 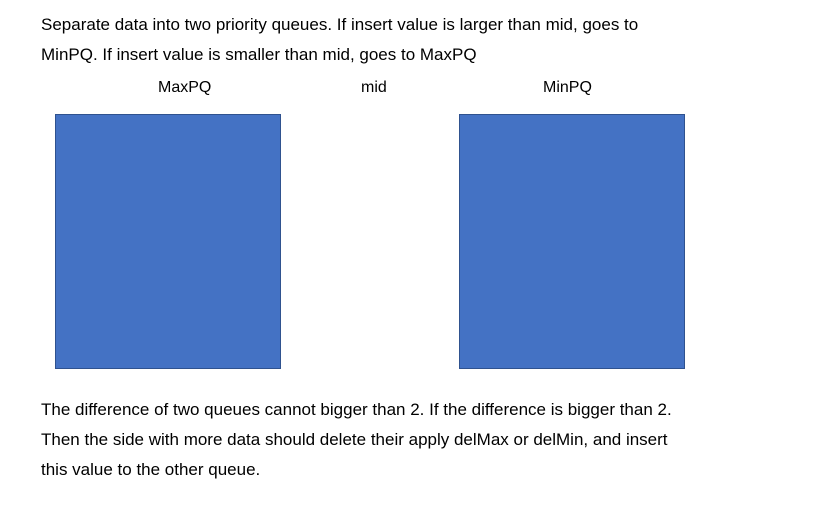 I want to click on minpq-box, so click(x=572, y=241).